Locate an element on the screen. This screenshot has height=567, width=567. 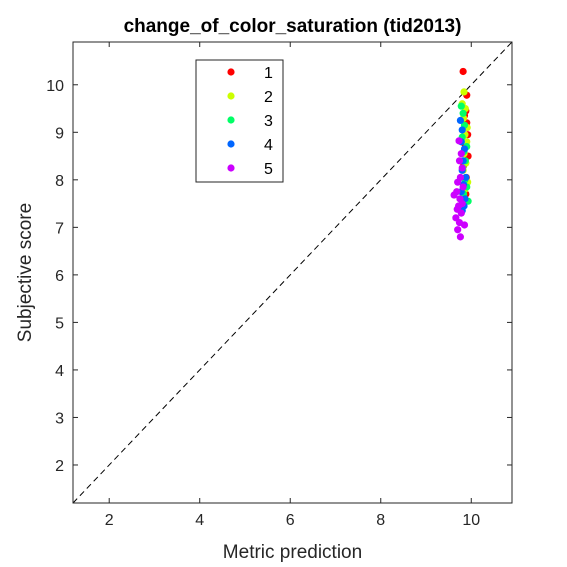
y-tick-label: 10 is located at coordinates (55, 86).